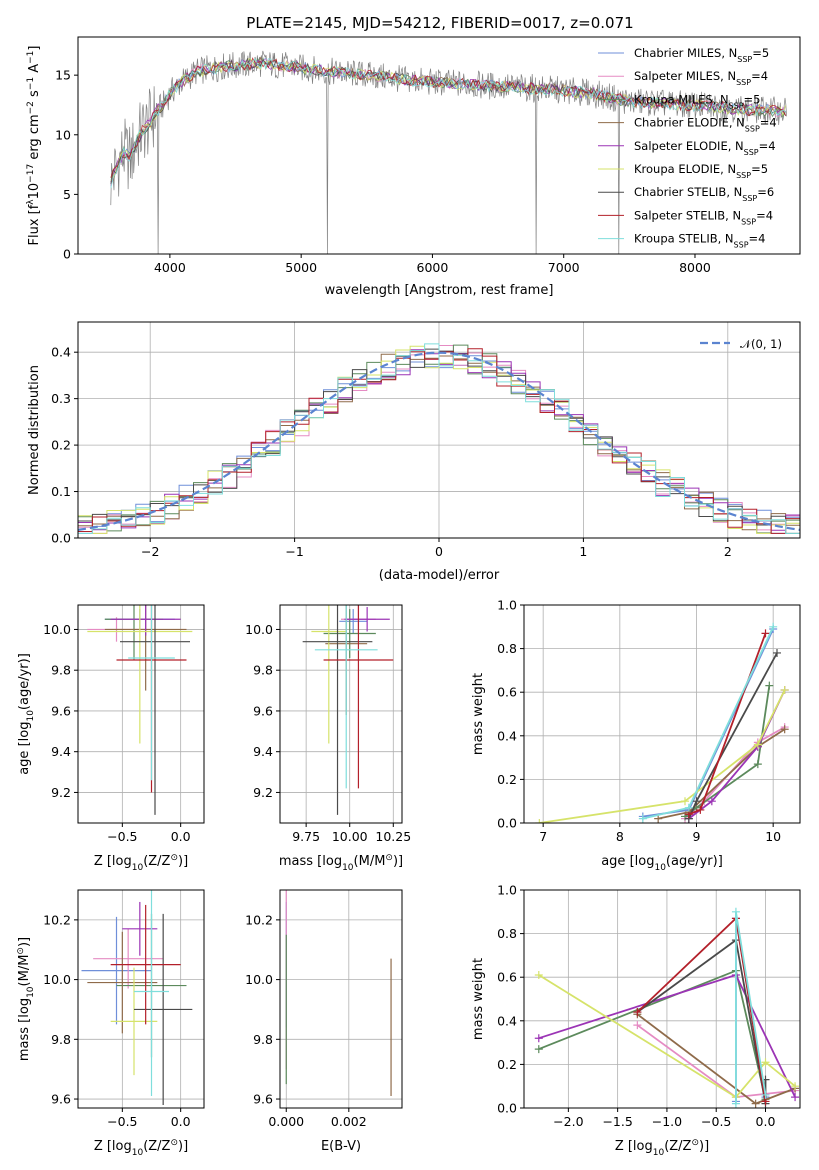 This screenshot has width=819, height=1170. What do you see at coordinates (34, 70) in the screenshot?
I see `label-part: A` at bounding box center [34, 70].